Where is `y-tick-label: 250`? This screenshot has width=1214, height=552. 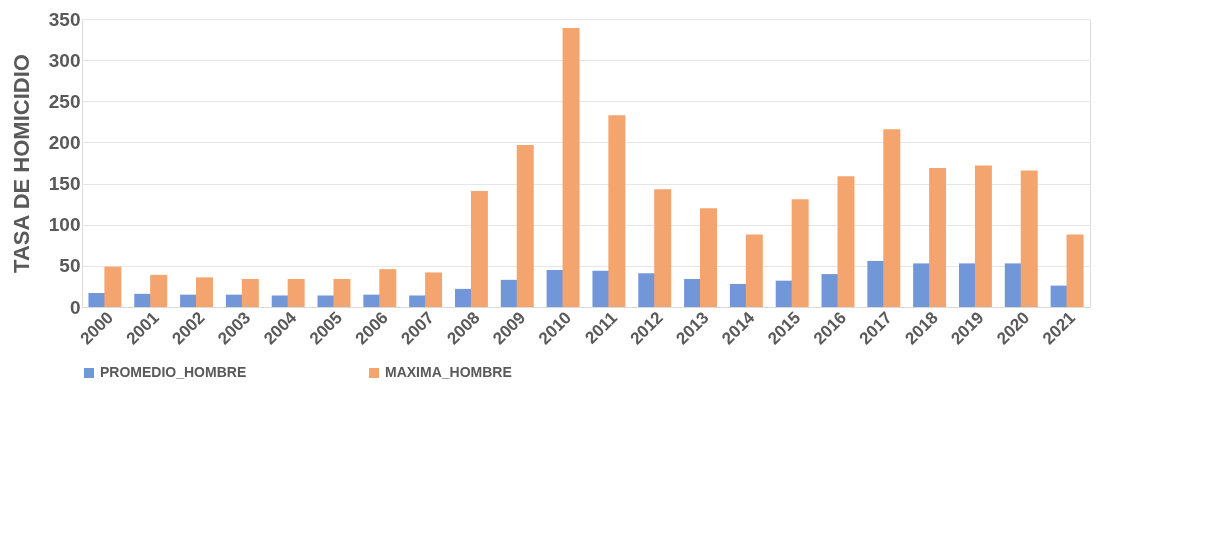 y-tick-label: 250 is located at coordinates (64, 101).